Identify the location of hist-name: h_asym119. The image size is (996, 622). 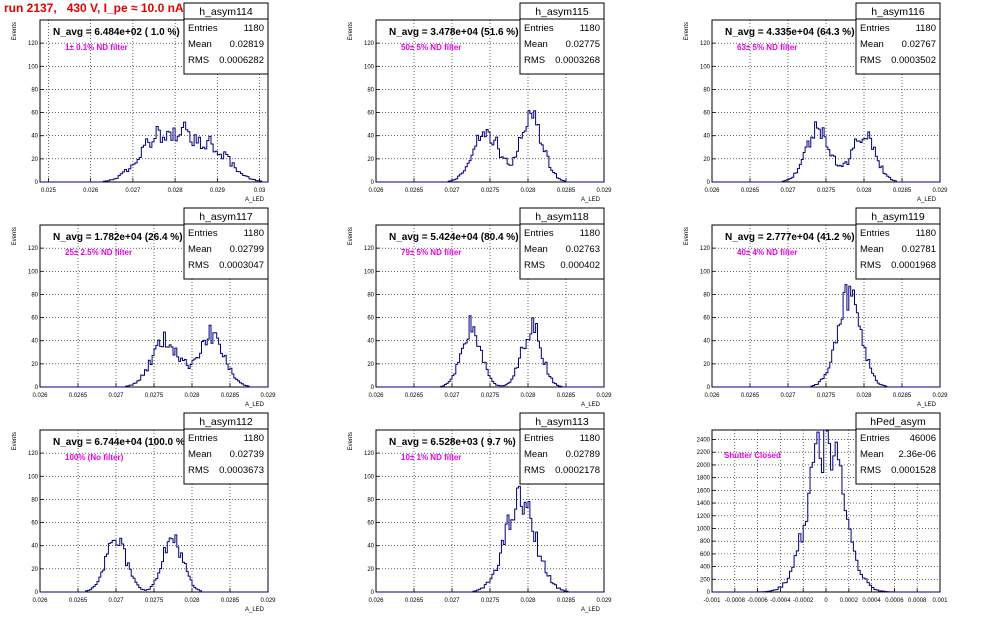
(898, 217).